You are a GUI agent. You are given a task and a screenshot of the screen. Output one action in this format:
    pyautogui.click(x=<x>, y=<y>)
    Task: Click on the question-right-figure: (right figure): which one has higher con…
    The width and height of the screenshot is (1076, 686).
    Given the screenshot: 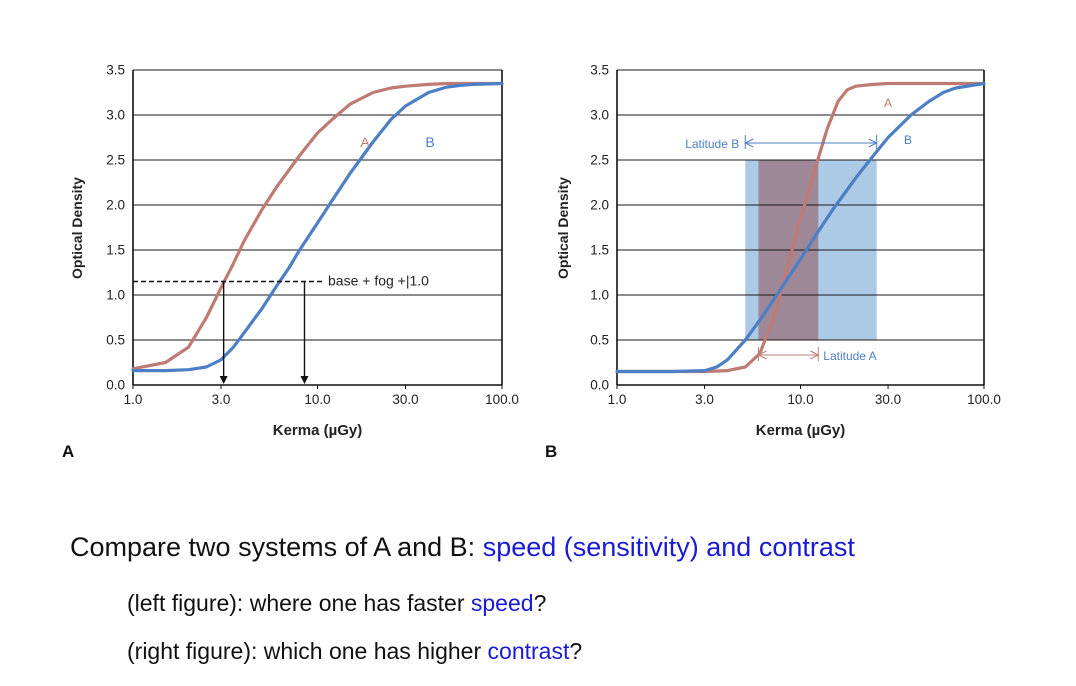 What is the action you would take?
    pyautogui.click(x=354, y=651)
    